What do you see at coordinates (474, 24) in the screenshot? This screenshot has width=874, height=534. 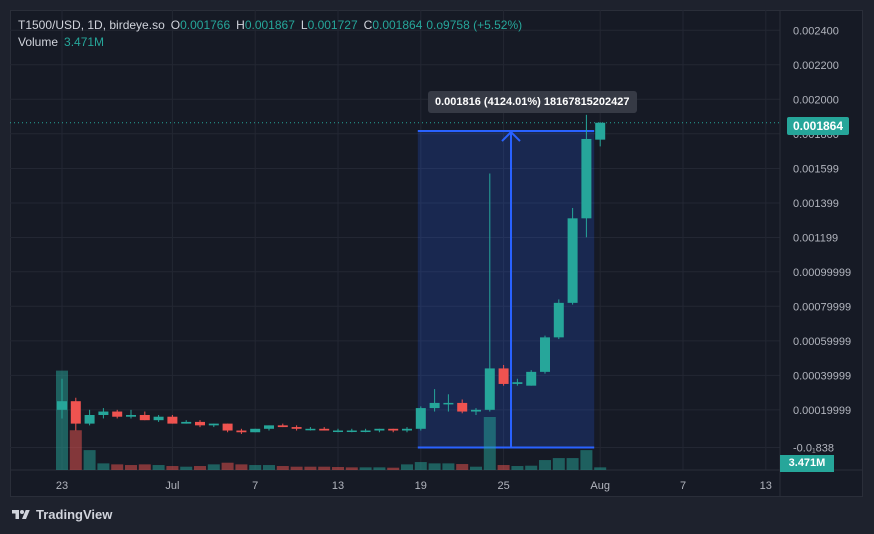 I see `change-value: 0.o9758 (+5.52%)` at bounding box center [474, 24].